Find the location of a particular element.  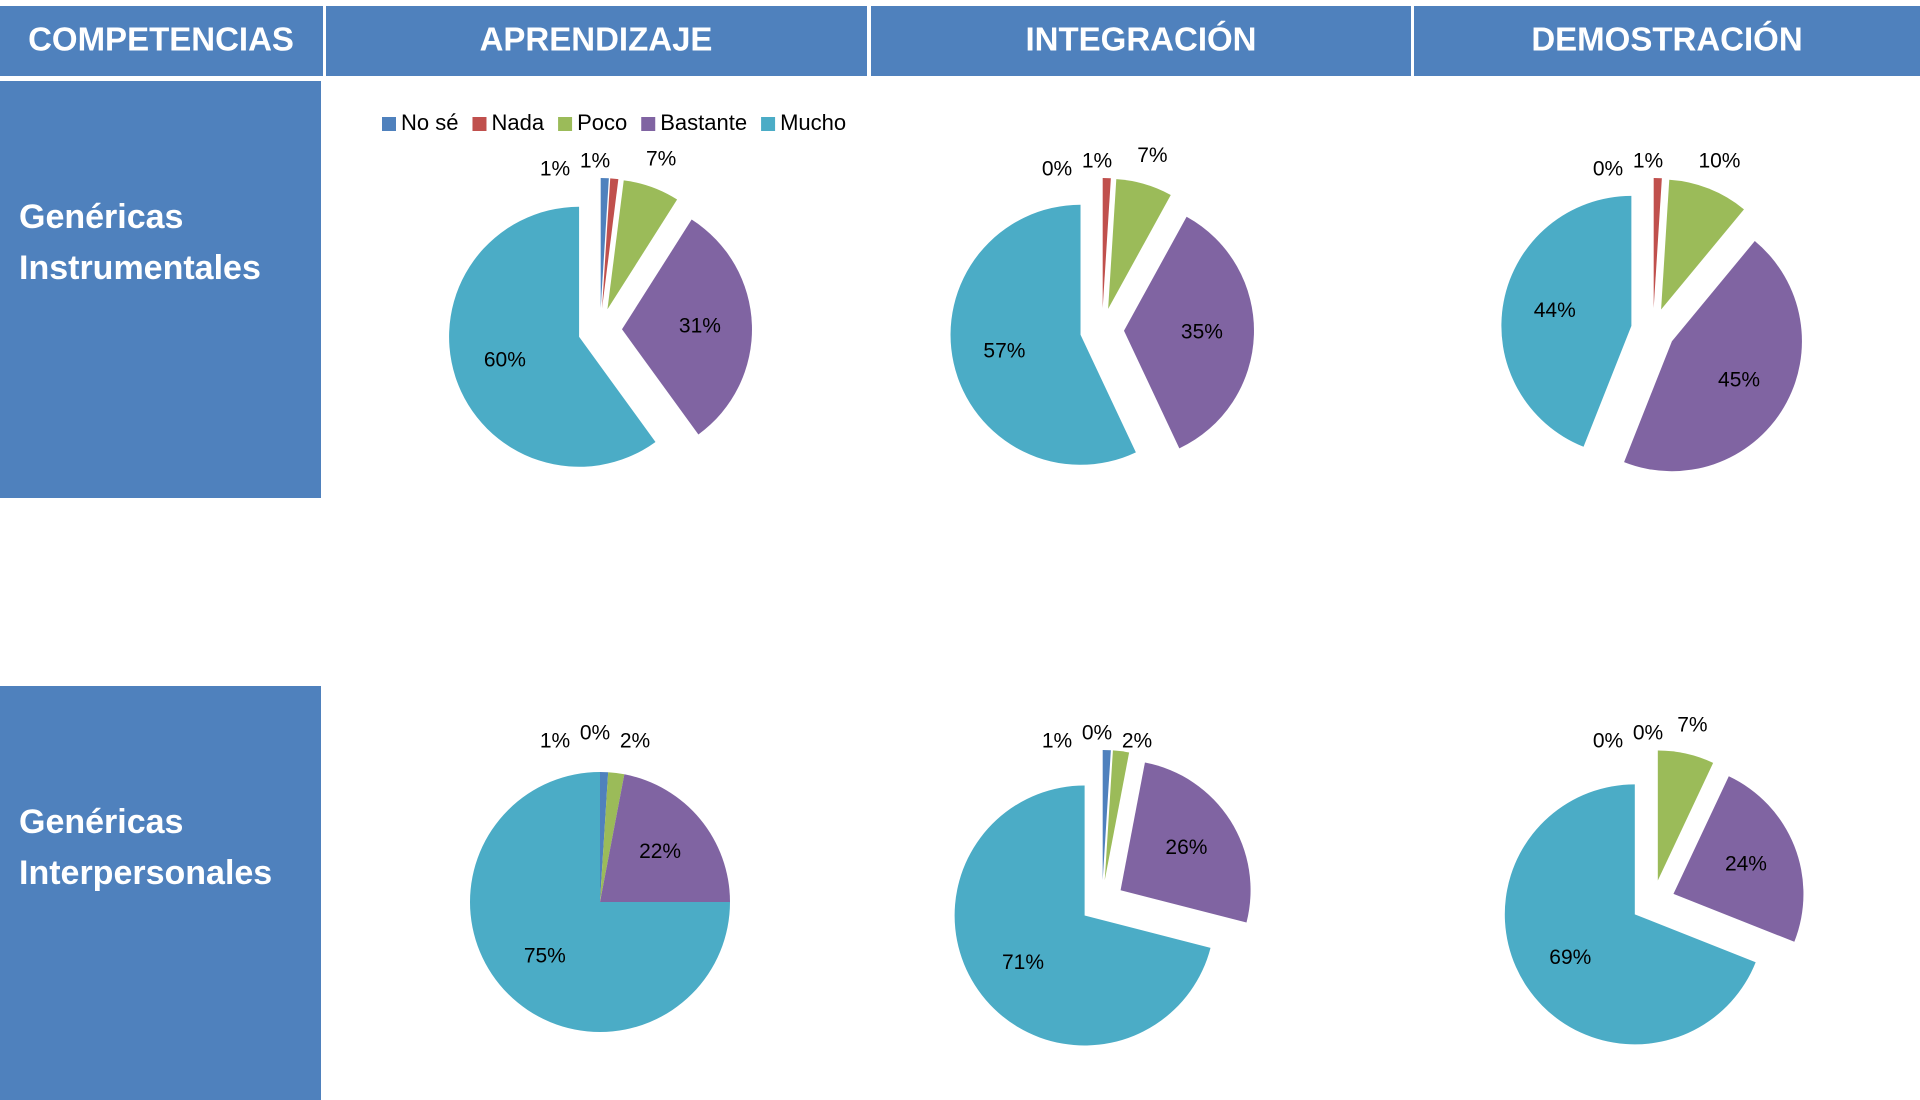

header-text: APRENDIZAJE is located at coordinates (596, 39).